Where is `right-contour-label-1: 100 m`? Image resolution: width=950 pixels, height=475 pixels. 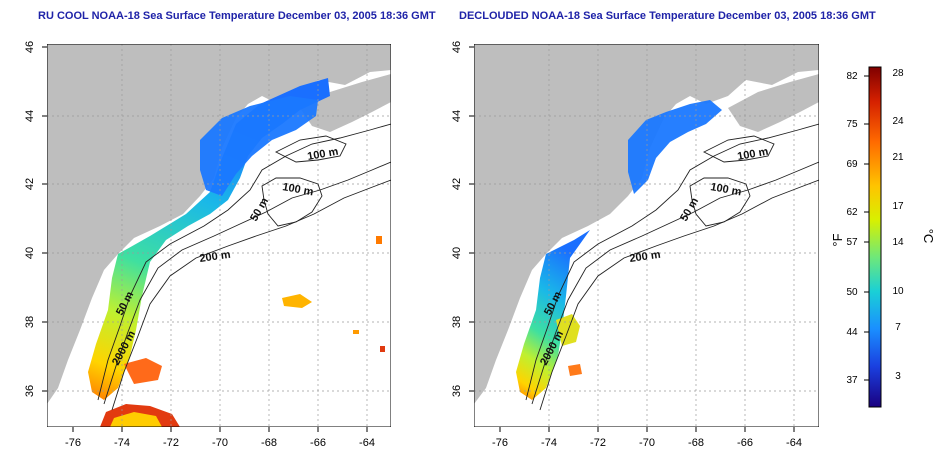 right-contour-label-1: 100 m is located at coordinates (752, 154).